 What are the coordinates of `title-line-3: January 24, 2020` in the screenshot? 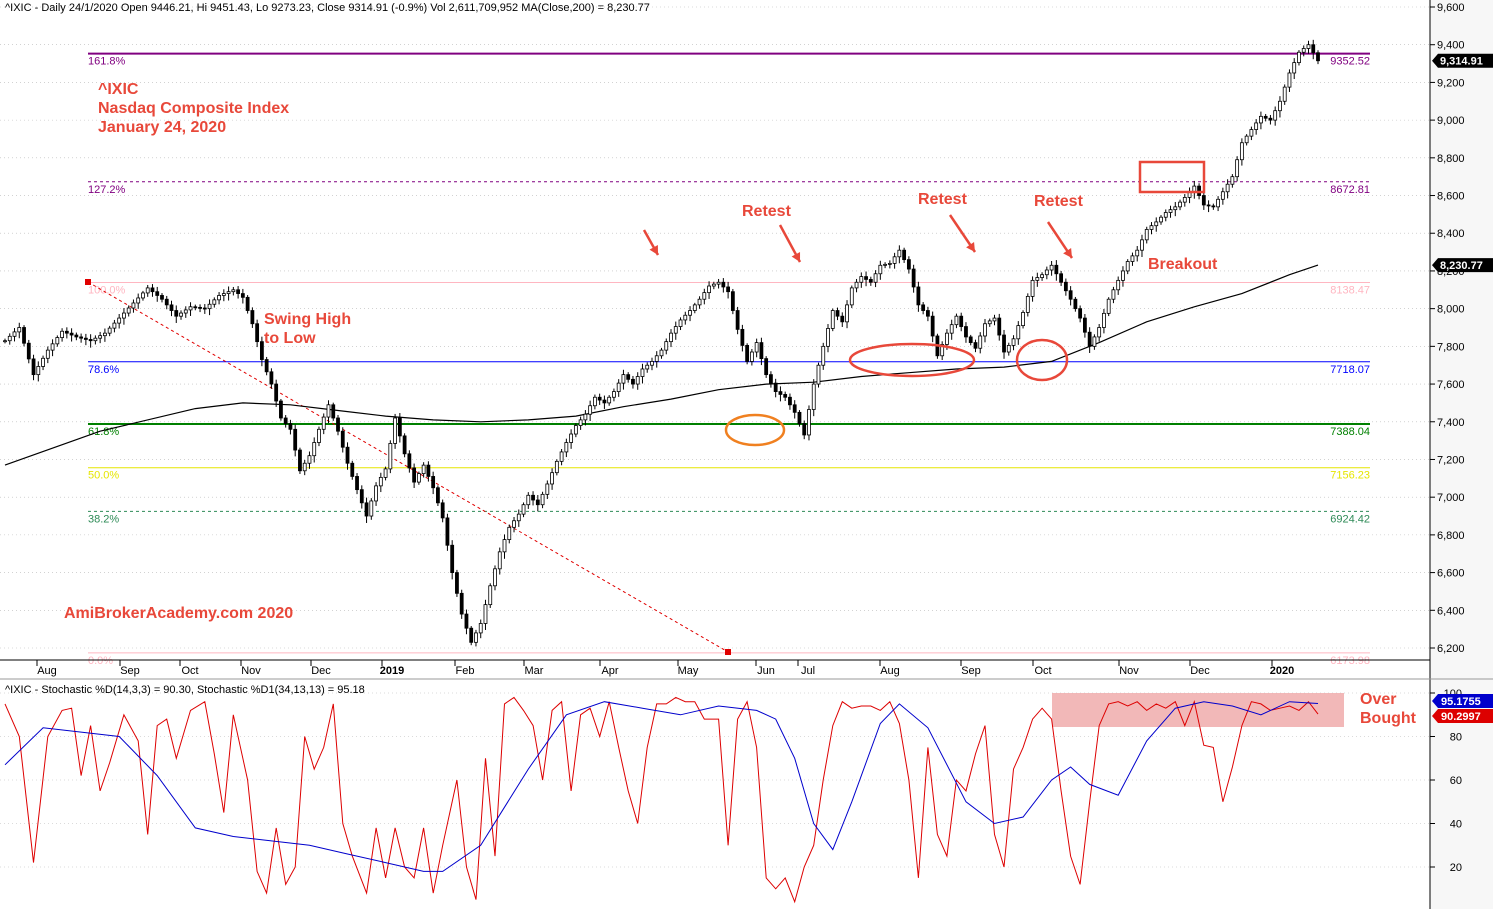 It's located at (162, 127).